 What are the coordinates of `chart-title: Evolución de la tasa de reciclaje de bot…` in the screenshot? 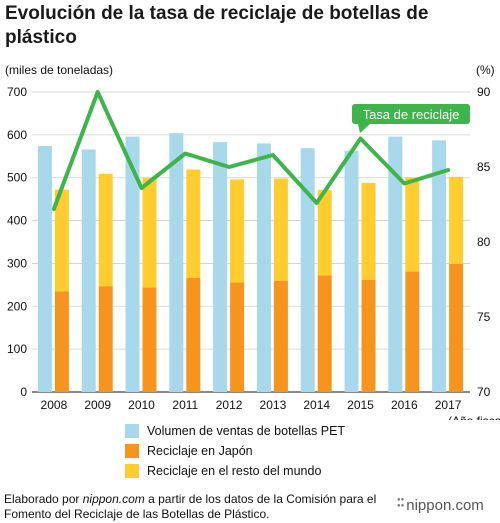 It's located at (217, 25).